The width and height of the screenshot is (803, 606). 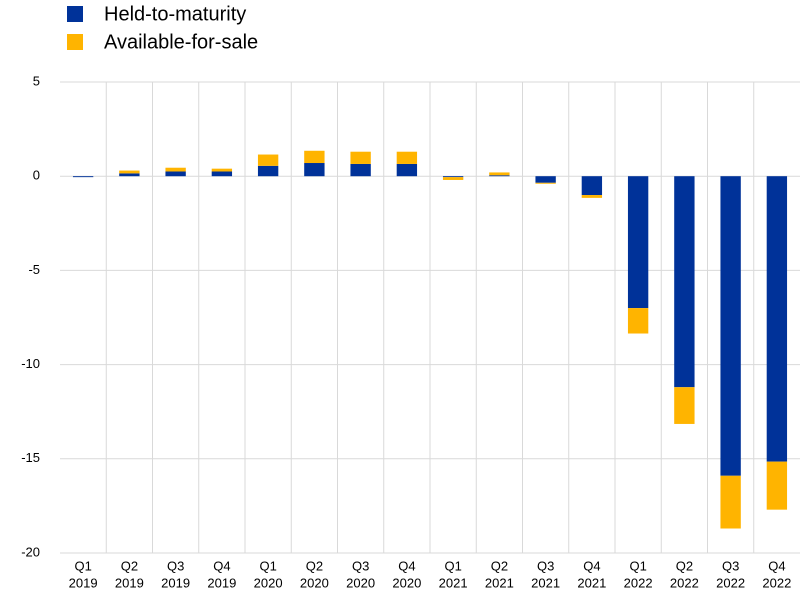 I want to click on y-tick-label: 5, so click(x=36, y=80).